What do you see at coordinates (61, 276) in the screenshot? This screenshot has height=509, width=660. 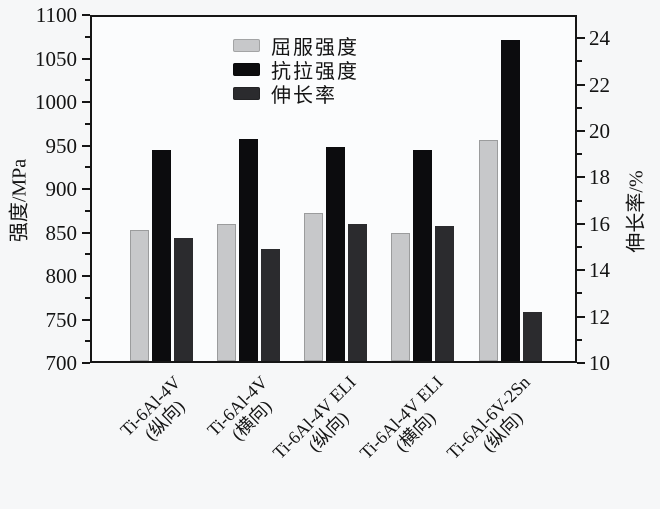 I see `left-tick-label: 800` at bounding box center [61, 276].